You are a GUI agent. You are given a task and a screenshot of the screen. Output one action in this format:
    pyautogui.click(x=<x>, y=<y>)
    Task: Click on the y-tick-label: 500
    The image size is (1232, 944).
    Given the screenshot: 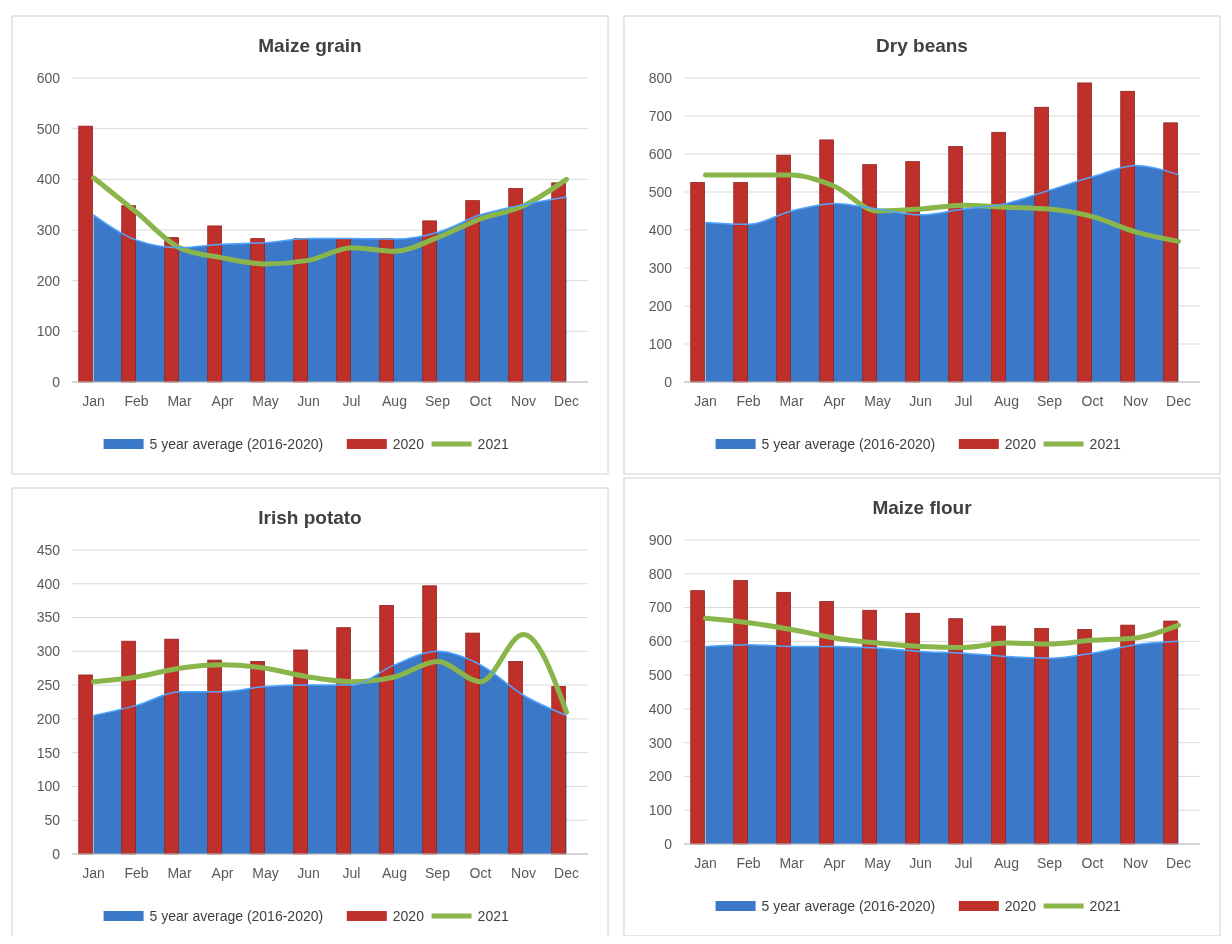 What is the action you would take?
    pyautogui.click(x=660, y=675)
    